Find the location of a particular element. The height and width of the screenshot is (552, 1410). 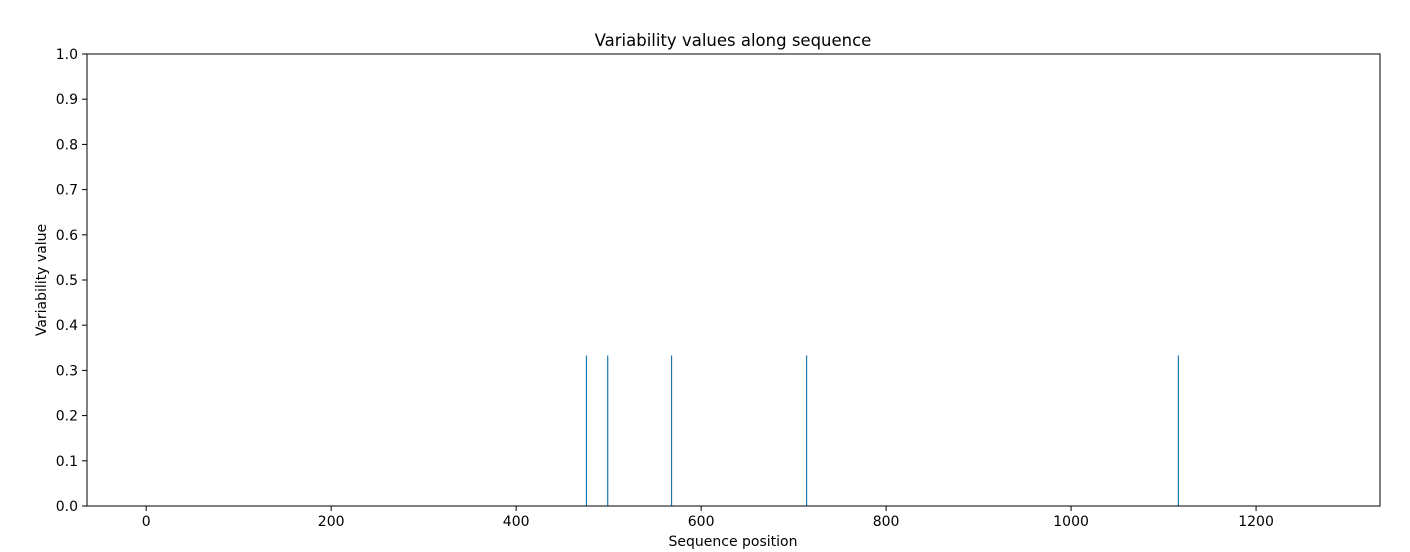

y-tick-label: 0.3 is located at coordinates (67, 371).